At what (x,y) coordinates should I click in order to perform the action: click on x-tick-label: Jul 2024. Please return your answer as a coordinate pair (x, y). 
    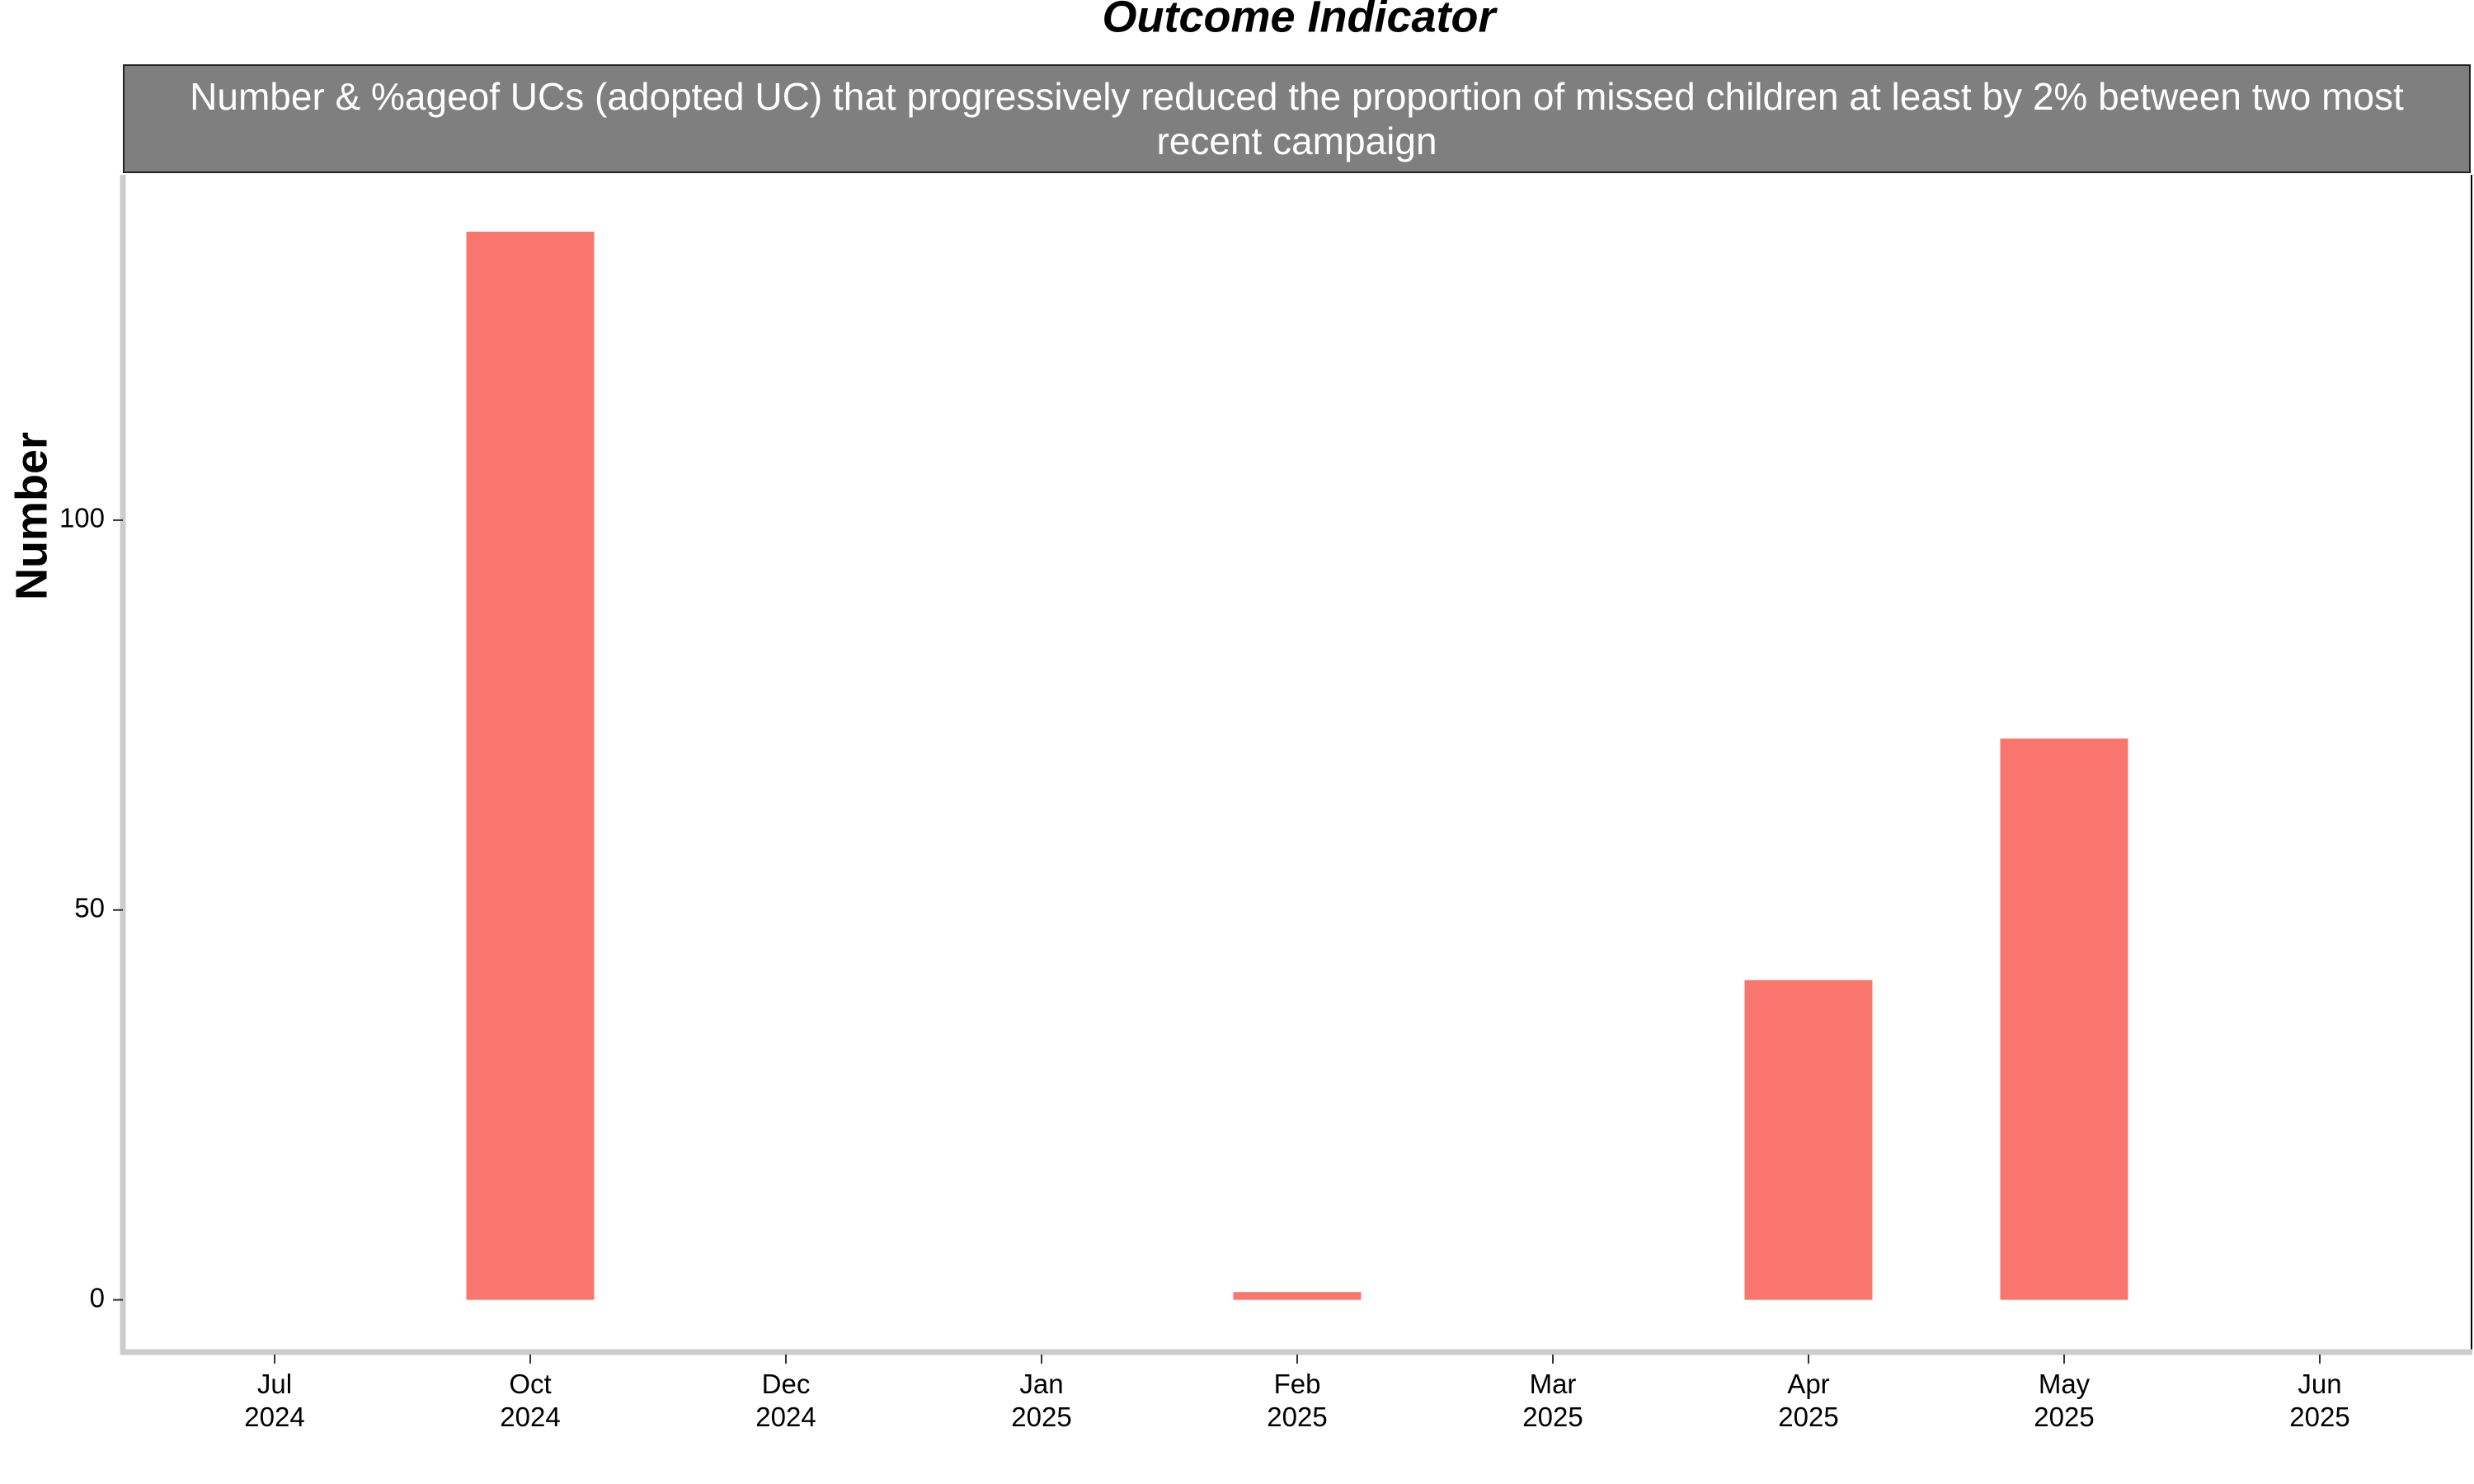
    Looking at the image, I should click on (274, 1400).